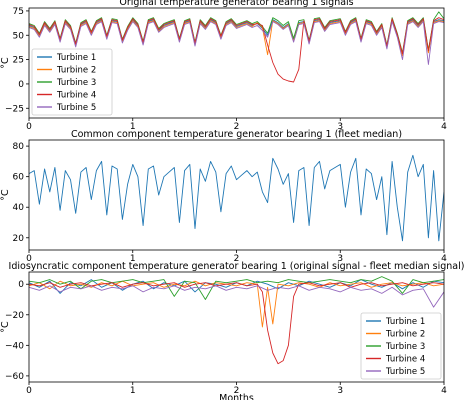  I want to click on y-tick-label: −60, so click(14, 377).